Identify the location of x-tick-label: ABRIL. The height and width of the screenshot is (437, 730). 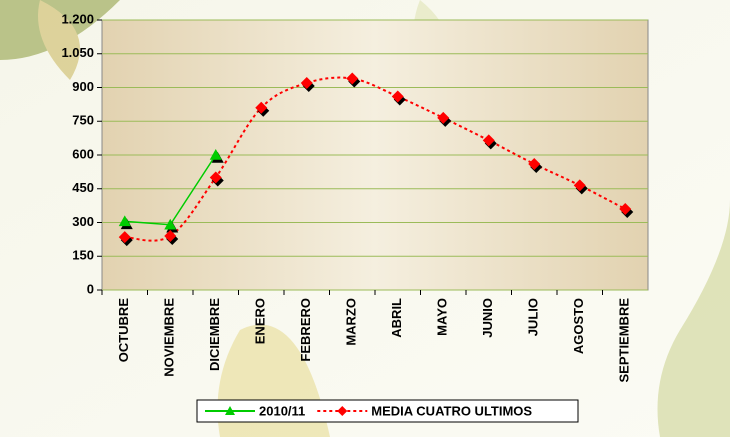
(396, 318).